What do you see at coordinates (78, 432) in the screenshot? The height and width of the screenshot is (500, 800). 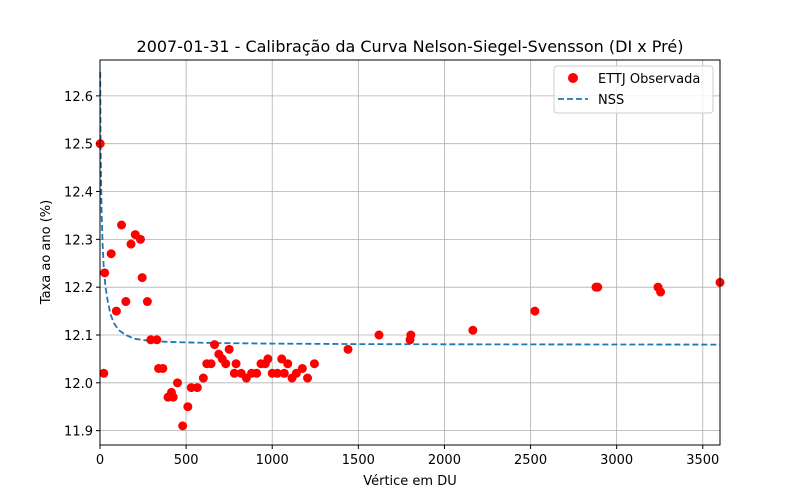 I see `y-tick-label: 11.9` at bounding box center [78, 432].